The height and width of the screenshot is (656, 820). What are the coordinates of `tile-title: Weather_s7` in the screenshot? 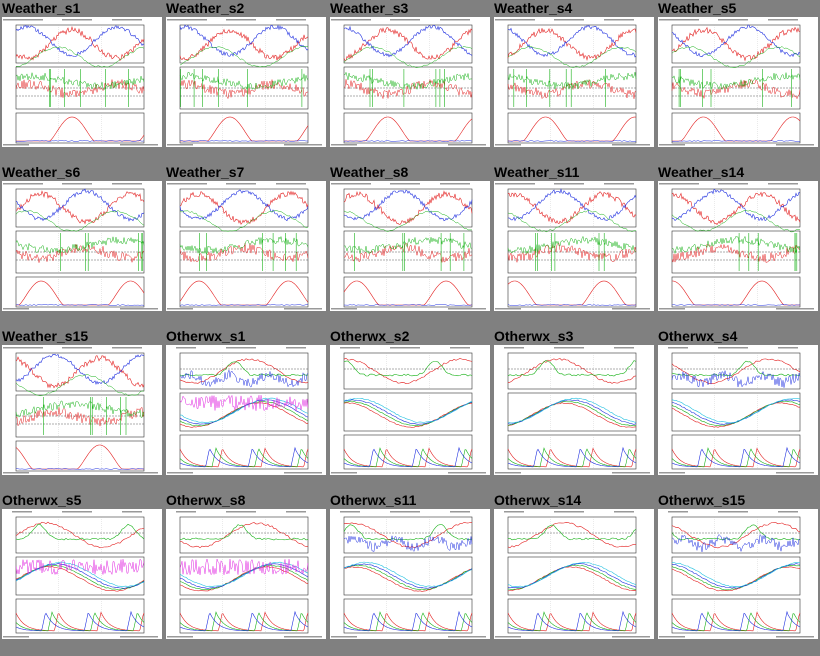 It's located at (205, 172).